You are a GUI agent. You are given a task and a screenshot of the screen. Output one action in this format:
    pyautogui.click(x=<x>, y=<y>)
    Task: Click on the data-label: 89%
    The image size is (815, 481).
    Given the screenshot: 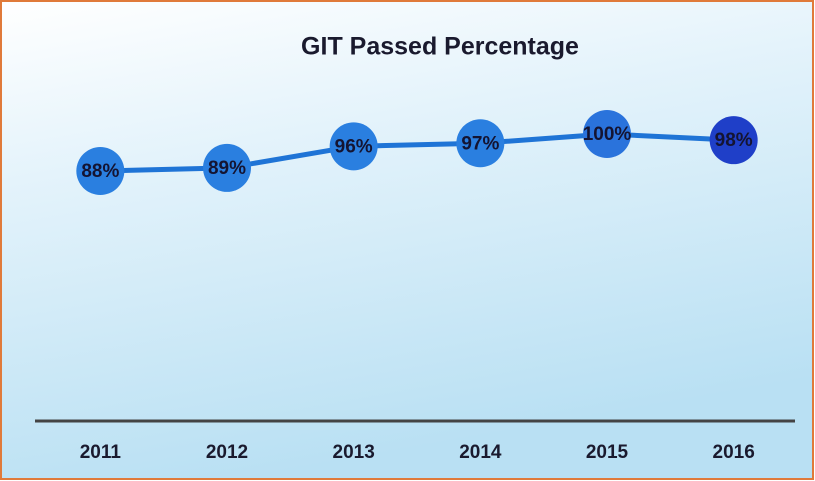 What is the action you would take?
    pyautogui.click(x=227, y=168)
    